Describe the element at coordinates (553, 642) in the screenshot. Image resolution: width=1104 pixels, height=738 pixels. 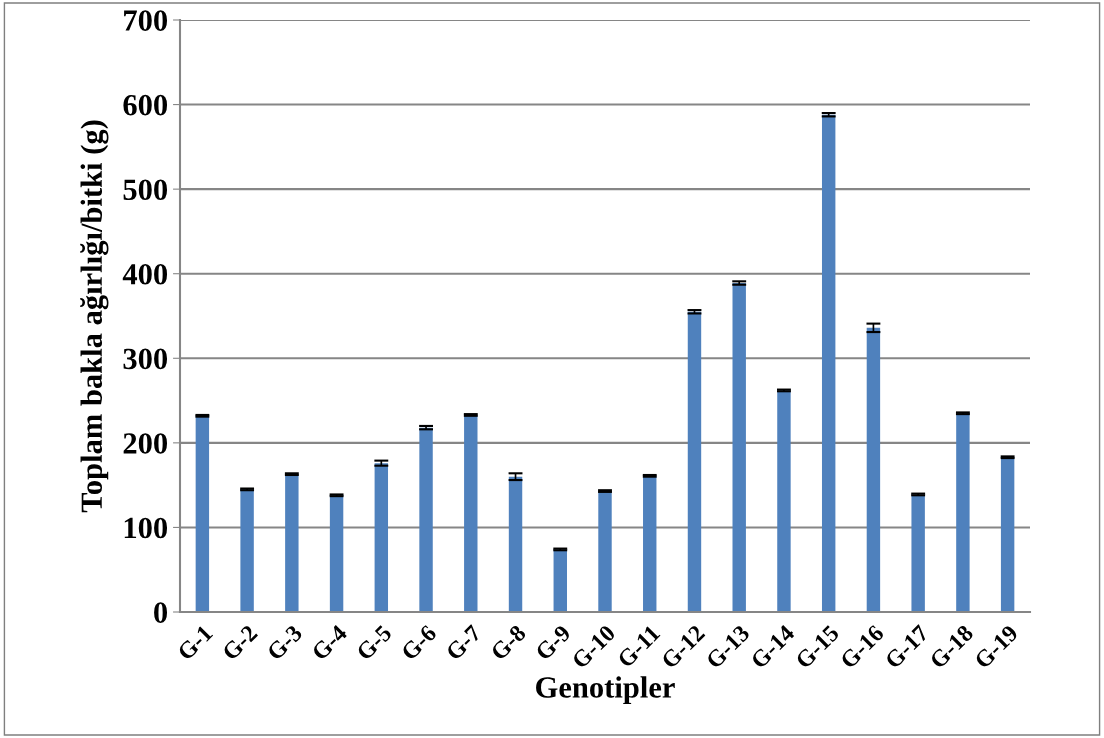
I see `x-tick-label: G-9` at that location.